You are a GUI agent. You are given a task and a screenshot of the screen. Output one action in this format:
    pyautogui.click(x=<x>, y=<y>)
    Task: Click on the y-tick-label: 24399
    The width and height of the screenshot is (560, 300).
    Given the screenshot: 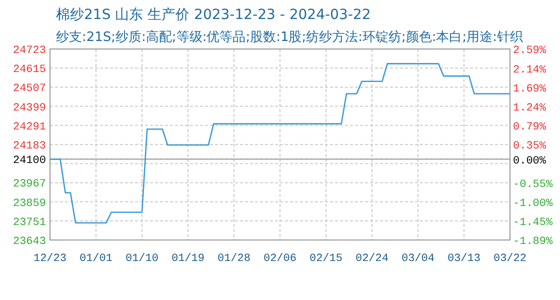 What is the action you would take?
    pyautogui.click(x=29, y=108)
    